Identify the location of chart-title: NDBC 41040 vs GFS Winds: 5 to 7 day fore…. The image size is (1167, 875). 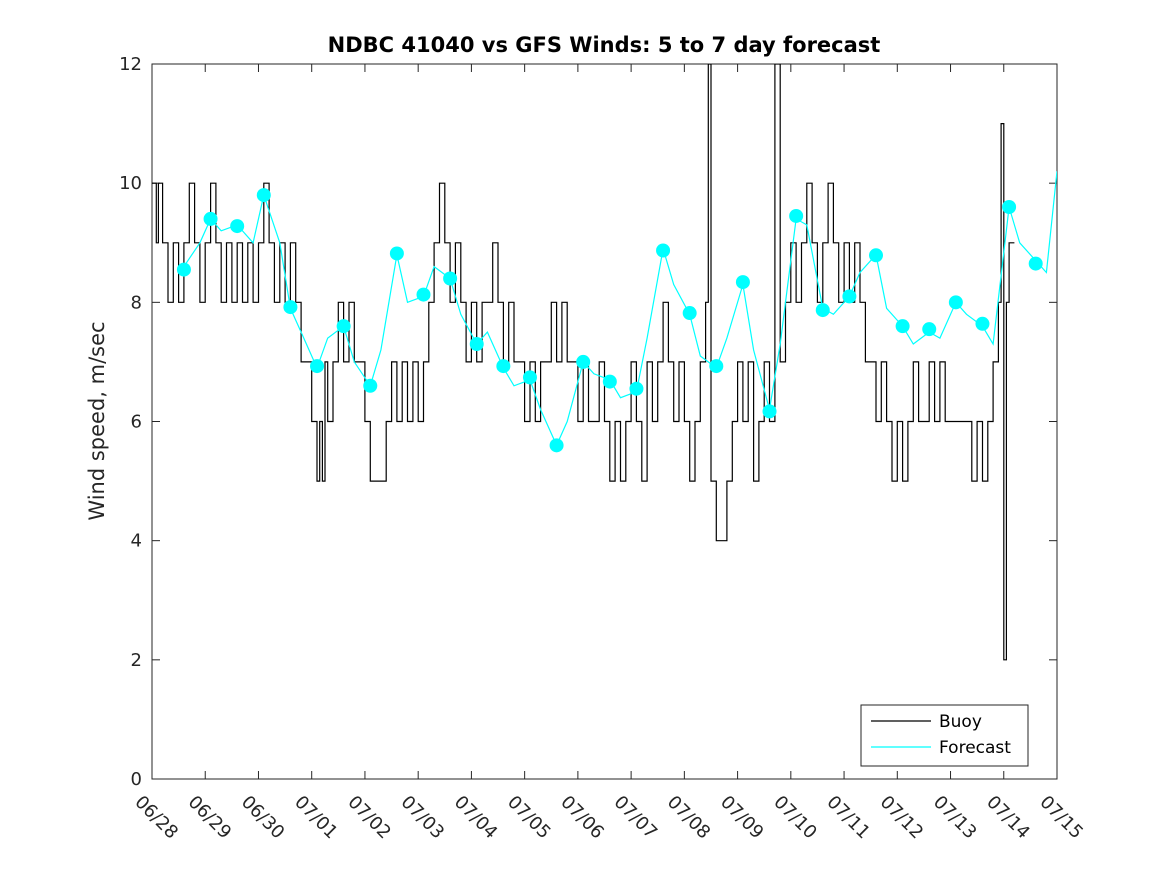
(604, 45).